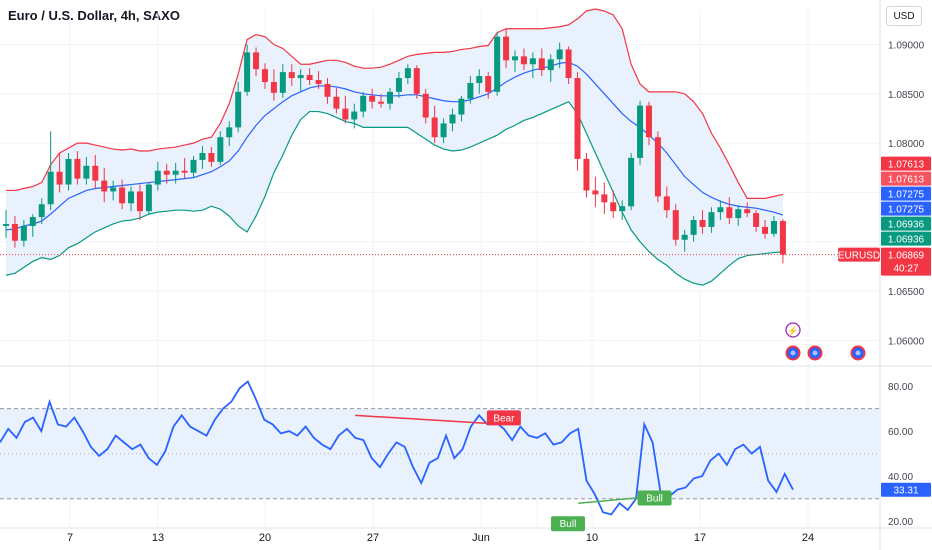 This screenshot has width=932, height=550. I want to click on economic-event-dot-icon, so click(815, 353).